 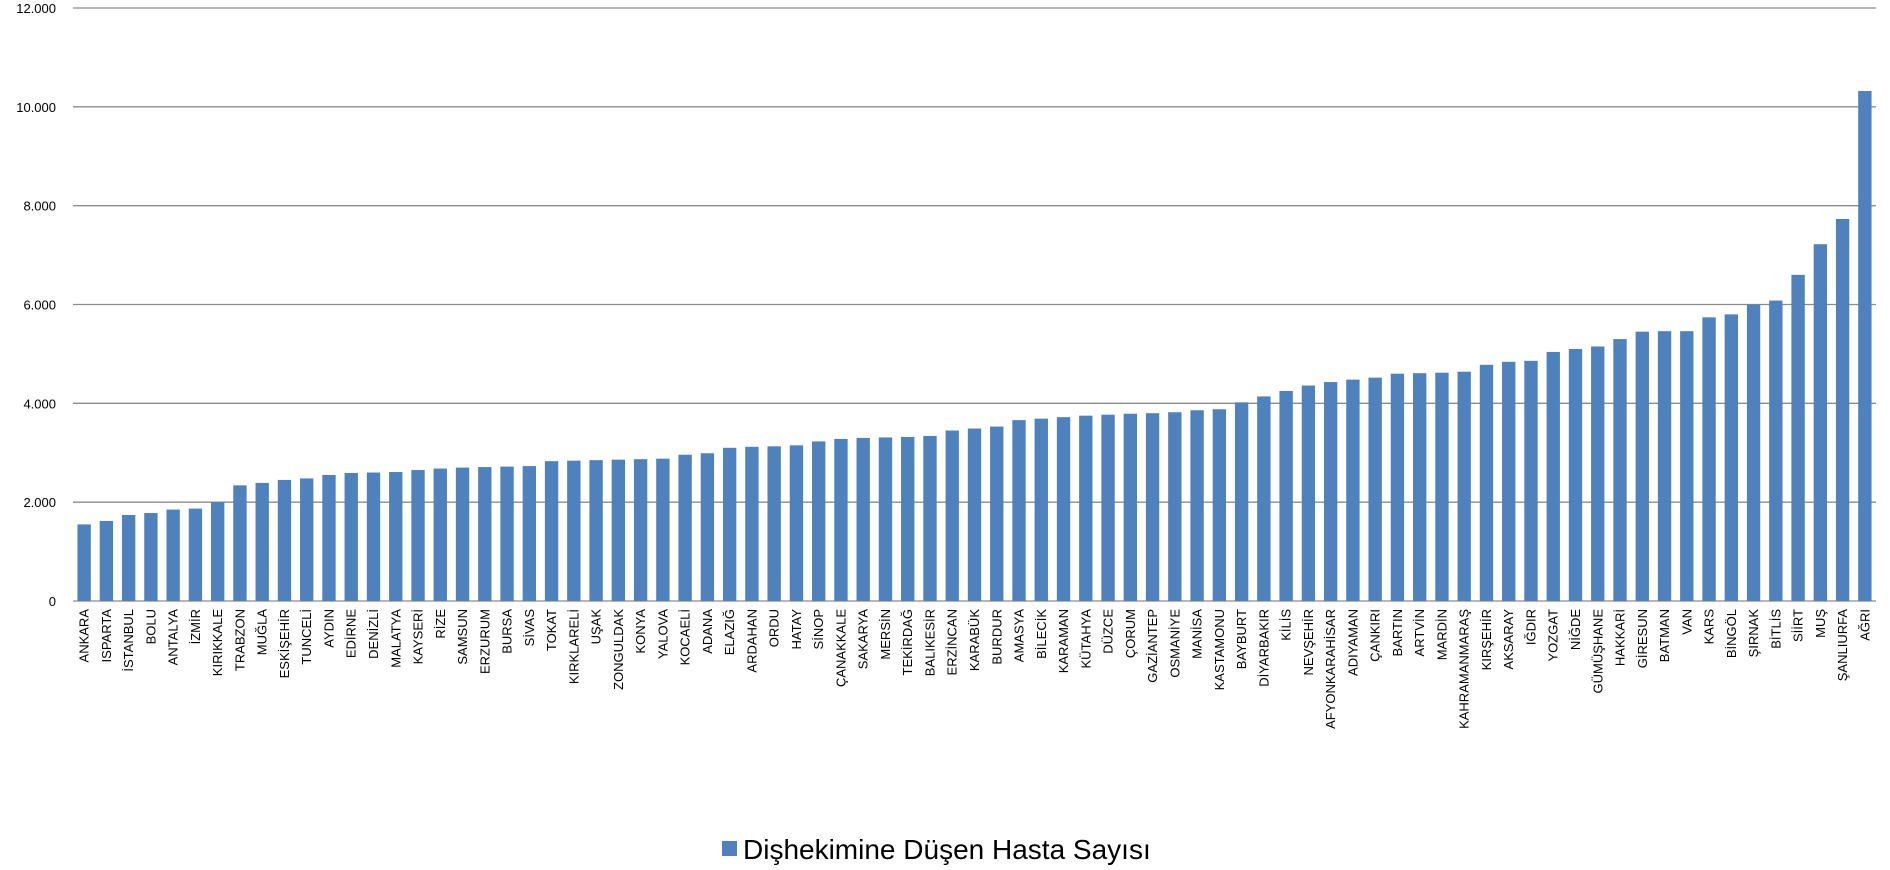 What do you see at coordinates (1019, 636) in the screenshot?
I see `x-tick-label: AMASYA` at bounding box center [1019, 636].